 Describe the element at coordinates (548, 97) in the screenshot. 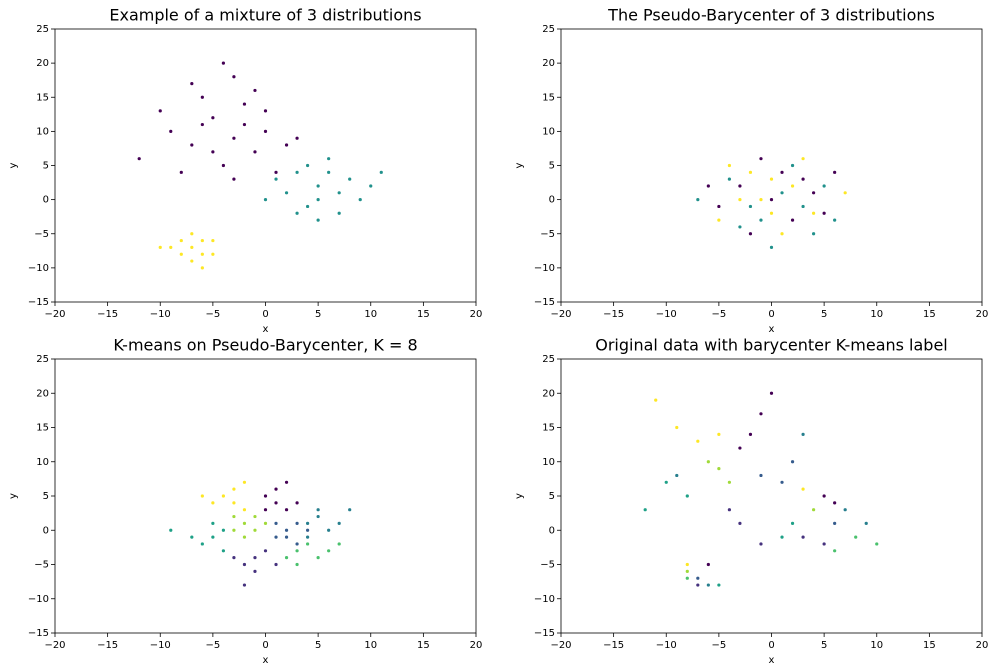

I see `y-tick-label: 15` at that location.